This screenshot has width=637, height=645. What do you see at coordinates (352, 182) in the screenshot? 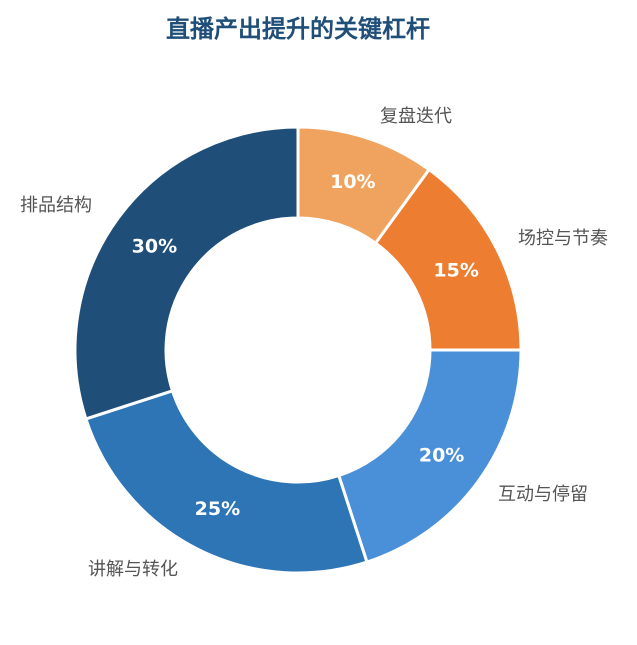
I see `slice-data-label: 10%` at bounding box center [352, 182].